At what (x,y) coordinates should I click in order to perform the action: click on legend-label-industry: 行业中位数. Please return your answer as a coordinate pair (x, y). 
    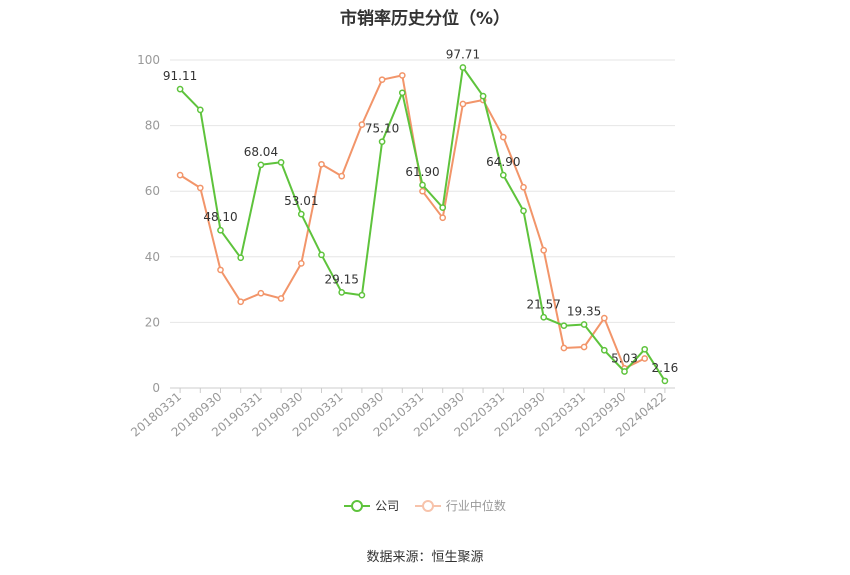
    Looking at the image, I should click on (475, 506).